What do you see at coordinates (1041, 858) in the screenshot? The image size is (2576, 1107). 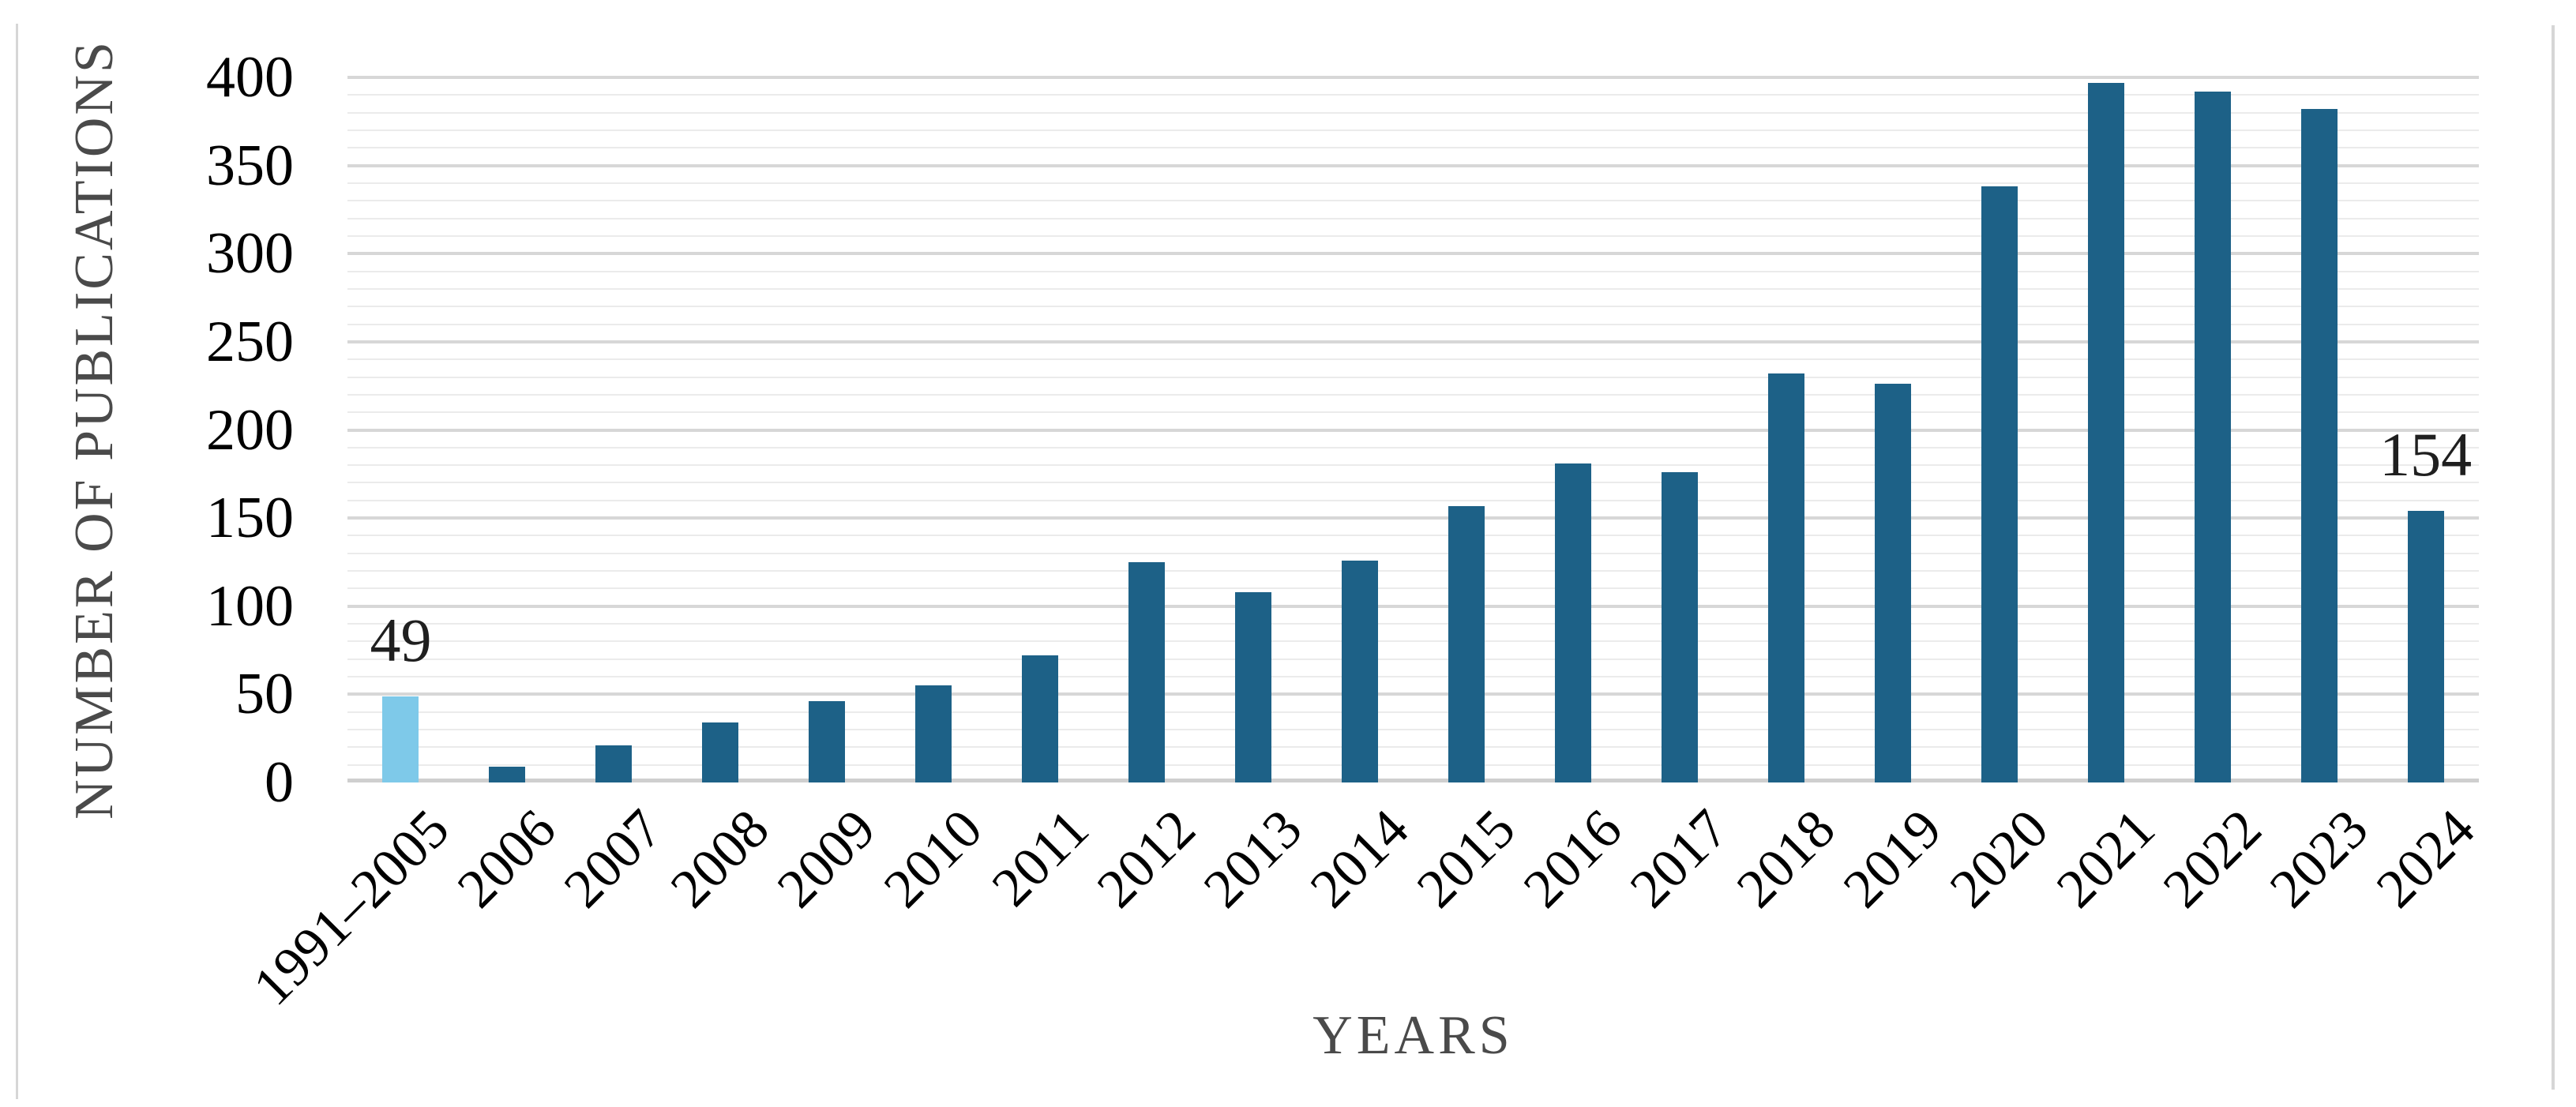 I see `x-tick-label: 2011` at bounding box center [1041, 858].